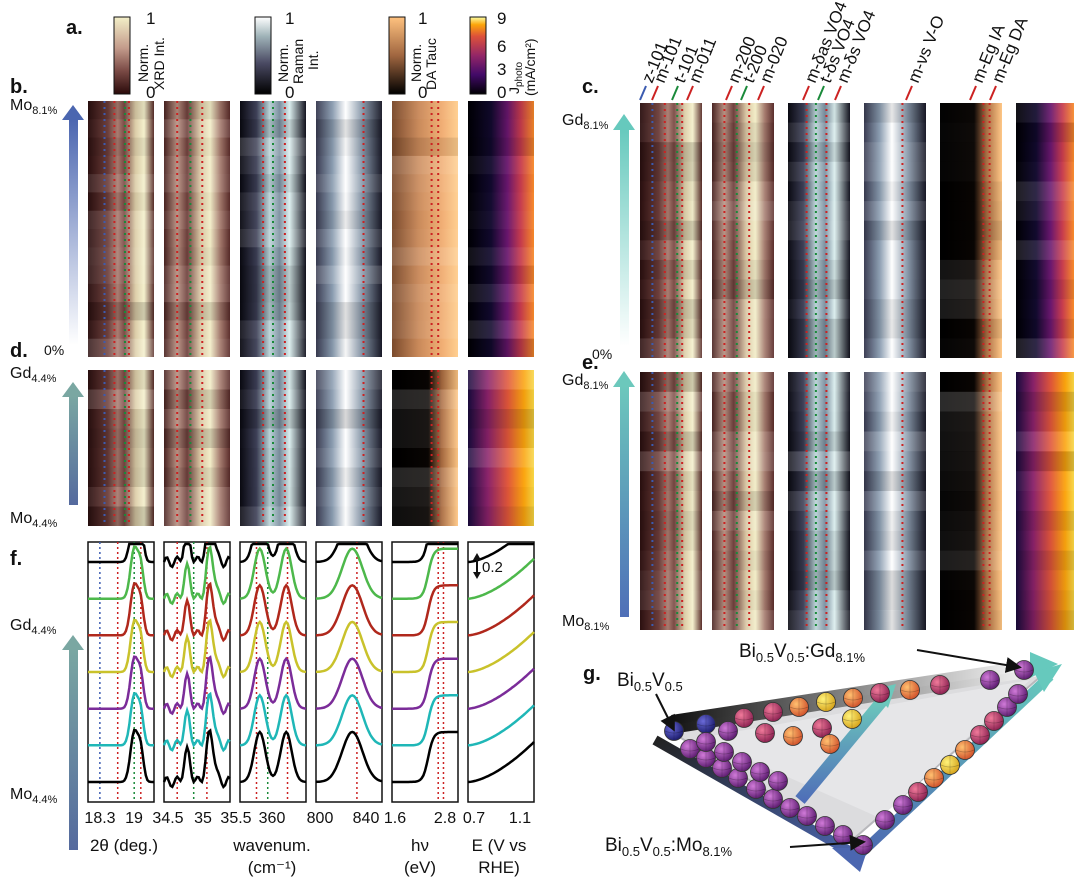 This screenshot has width=1074, height=878. What do you see at coordinates (499, 845) in the screenshot?
I see `axis-title: E (V vs` at bounding box center [499, 845].